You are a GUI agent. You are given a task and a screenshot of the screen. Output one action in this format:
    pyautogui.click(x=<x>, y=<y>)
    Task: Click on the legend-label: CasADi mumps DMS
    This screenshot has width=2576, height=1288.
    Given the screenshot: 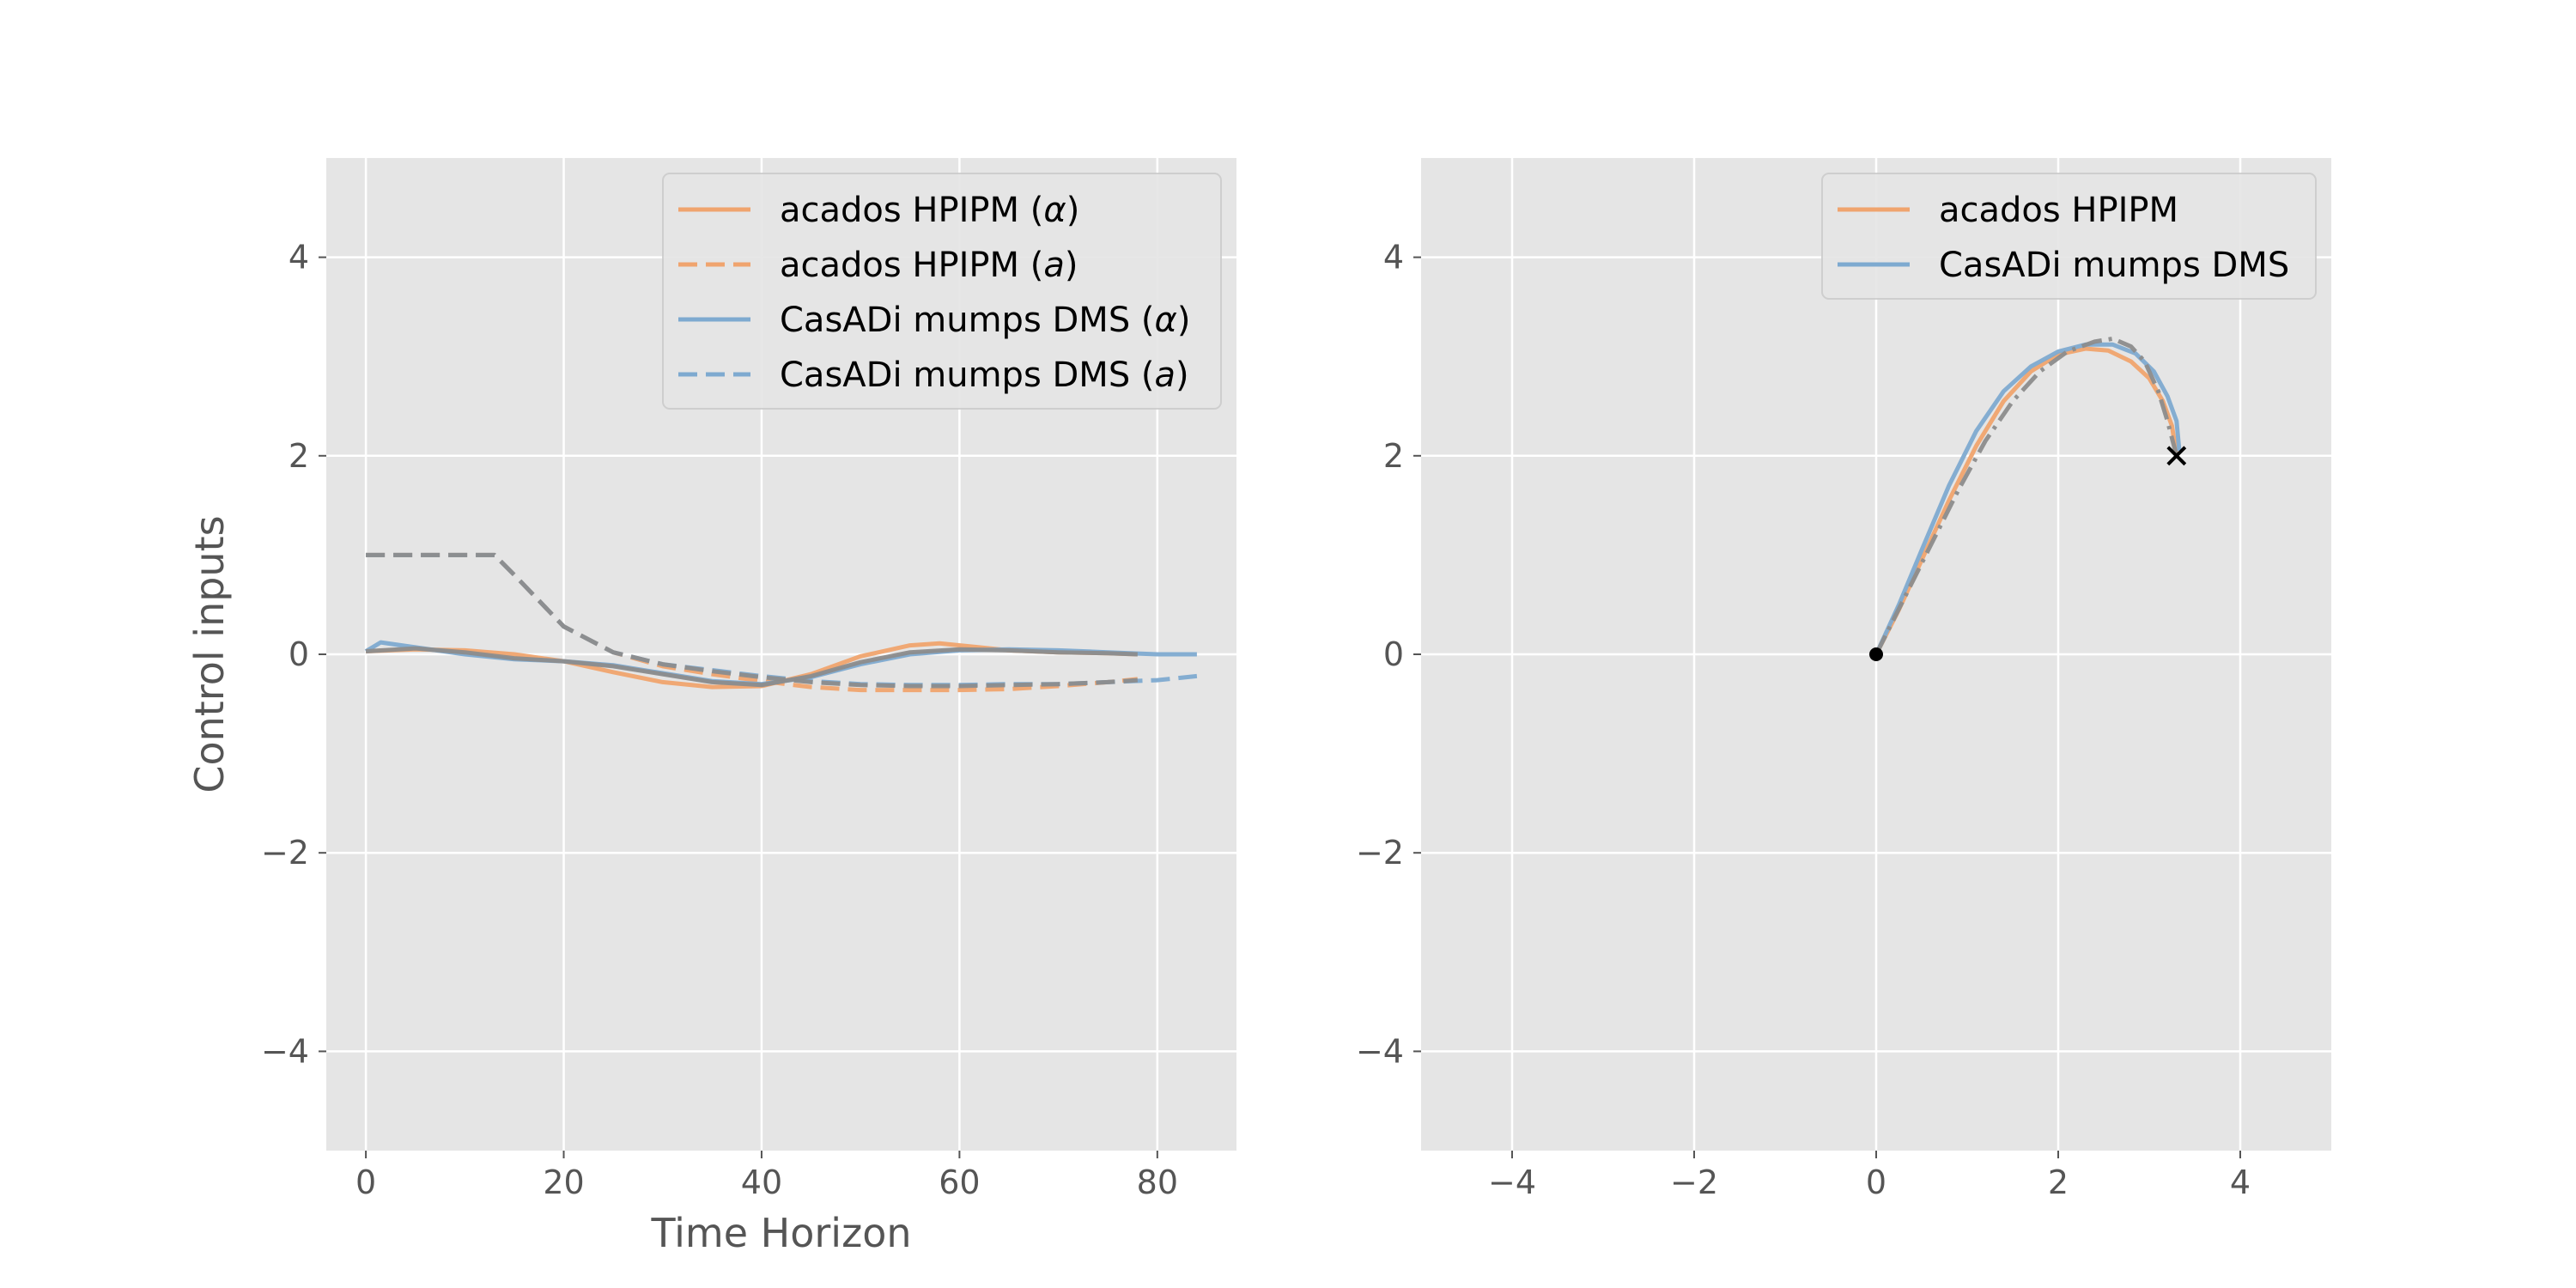 What is the action you would take?
    pyautogui.click(x=2114, y=265)
    